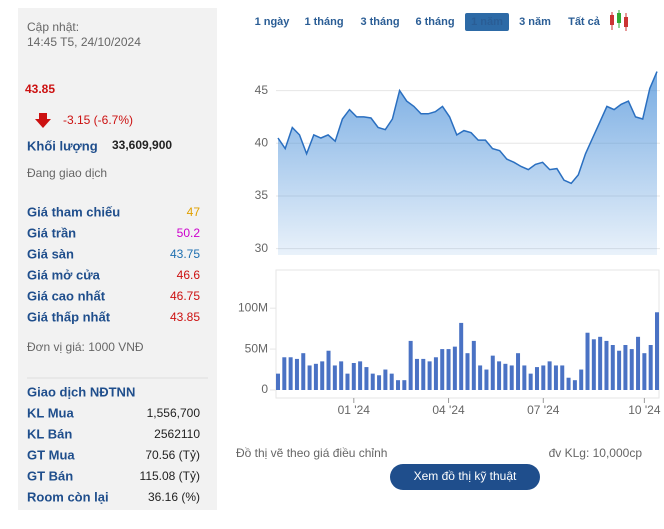  What do you see at coordinates (535, 22) in the screenshot?
I see `tab: 3 năm` at bounding box center [535, 22].